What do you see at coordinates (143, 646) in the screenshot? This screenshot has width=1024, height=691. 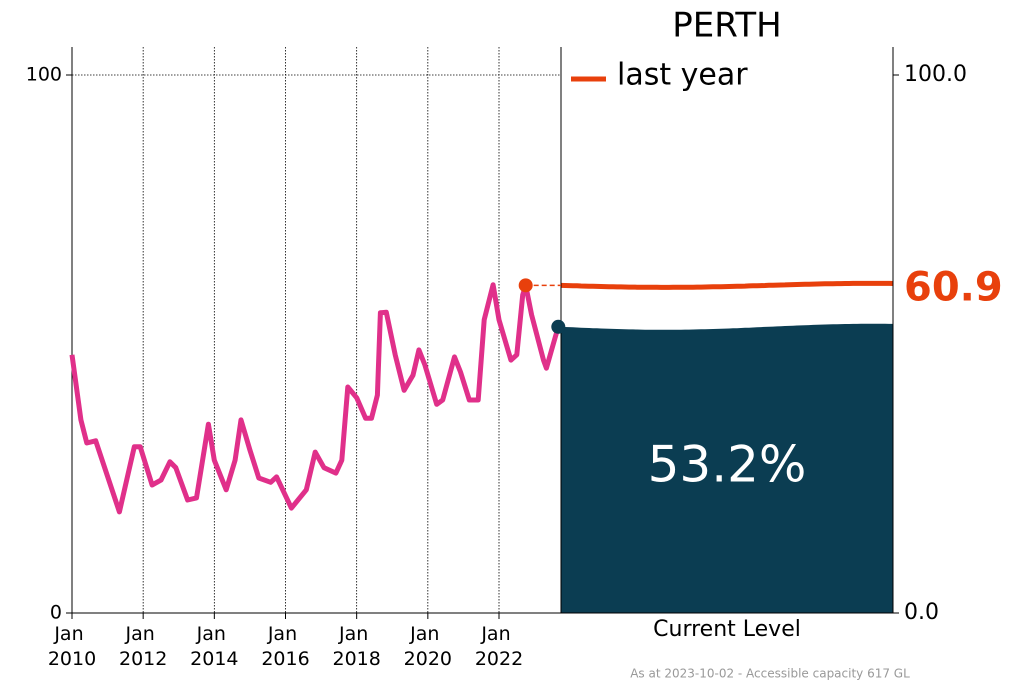 I see `x-tick-label: Jan 2012` at bounding box center [143, 646].